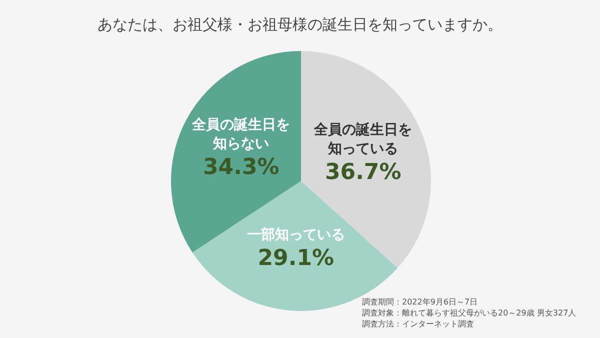 Image resolution: width=600 pixels, height=338 pixels. Describe the element at coordinates (296, 258) in the screenshot. I see `data-label: 29.1%` at that location.